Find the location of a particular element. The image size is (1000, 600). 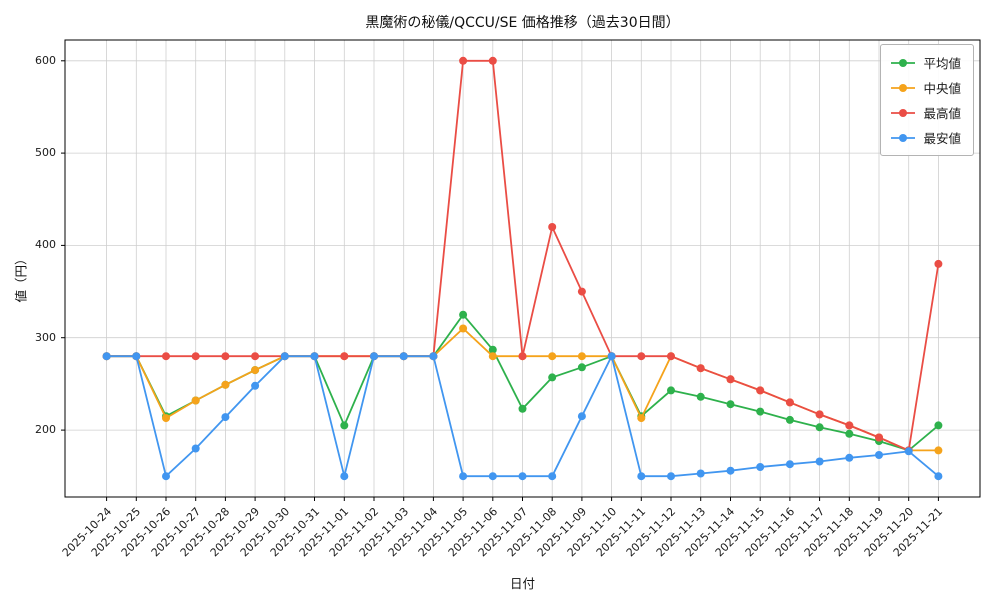

legend-marker-lowest is located at coordinates (903, 137).